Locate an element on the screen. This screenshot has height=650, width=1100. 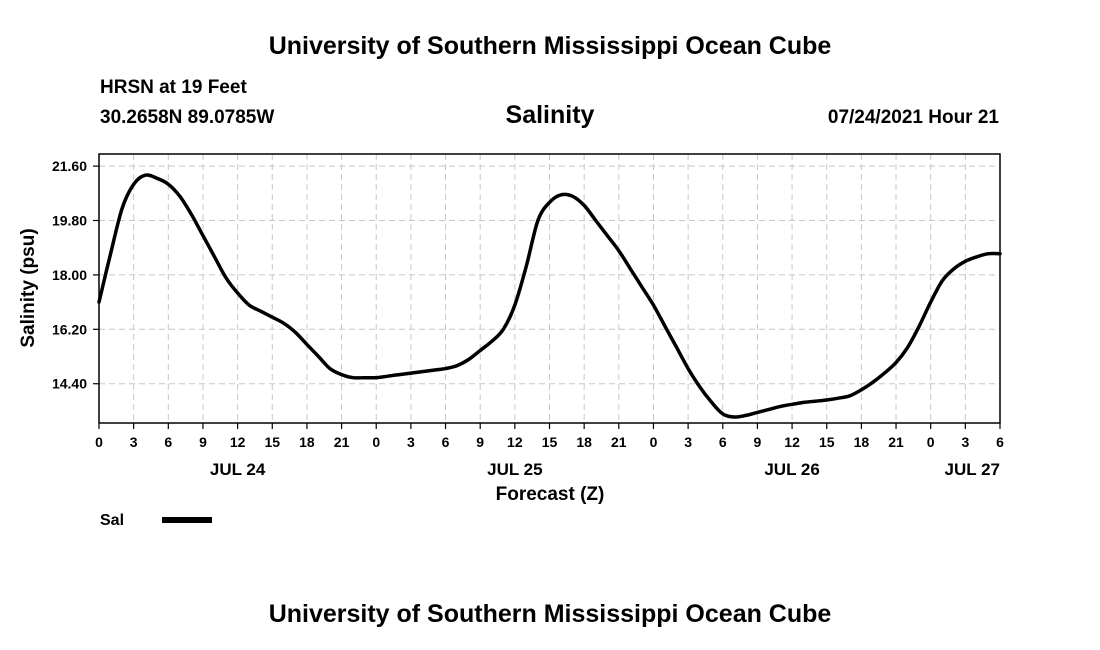
legend: Sal is located at coordinates (156, 520).